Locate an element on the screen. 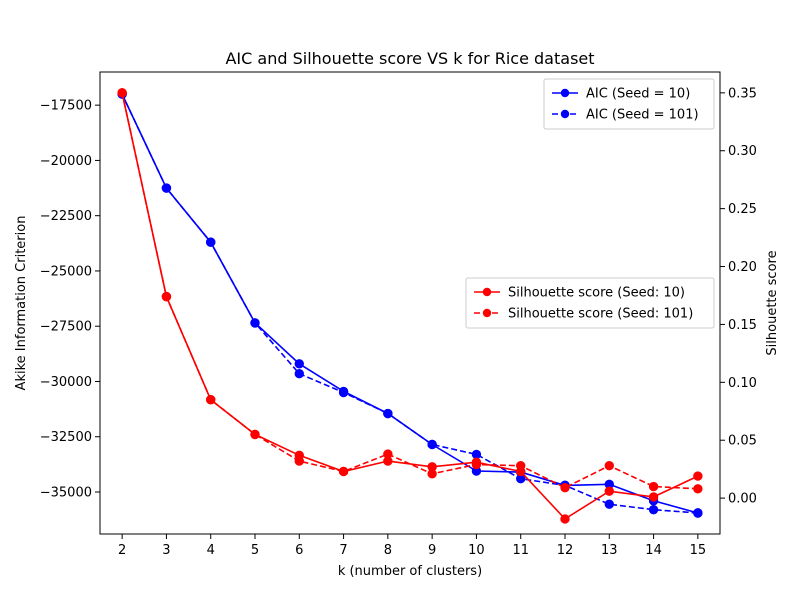 This screenshot has height=600, width=800. legend-aic-entry-0: AIC (Seed = 10) is located at coordinates (638, 94).